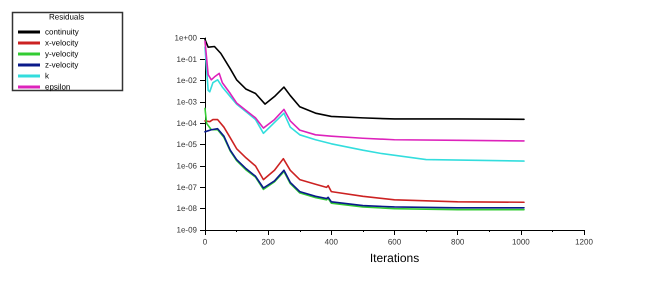  What do you see at coordinates (331, 242) in the screenshot?
I see `x-tick-label: 400` at bounding box center [331, 242].